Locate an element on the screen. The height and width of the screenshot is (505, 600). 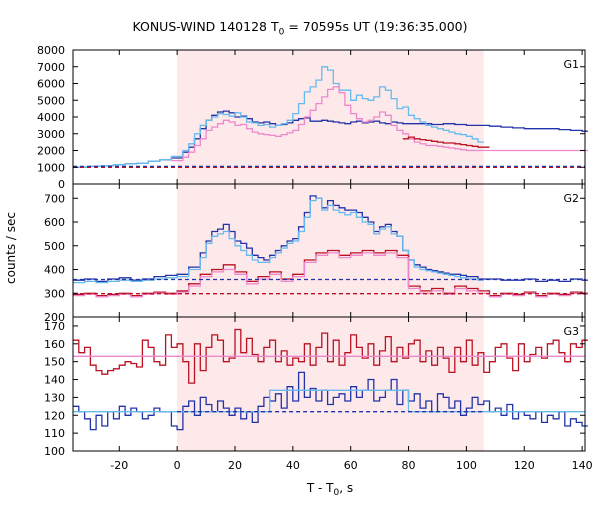
chart-title-time: = 70595s UT (19:36:35.000) is located at coordinates (376, 26).